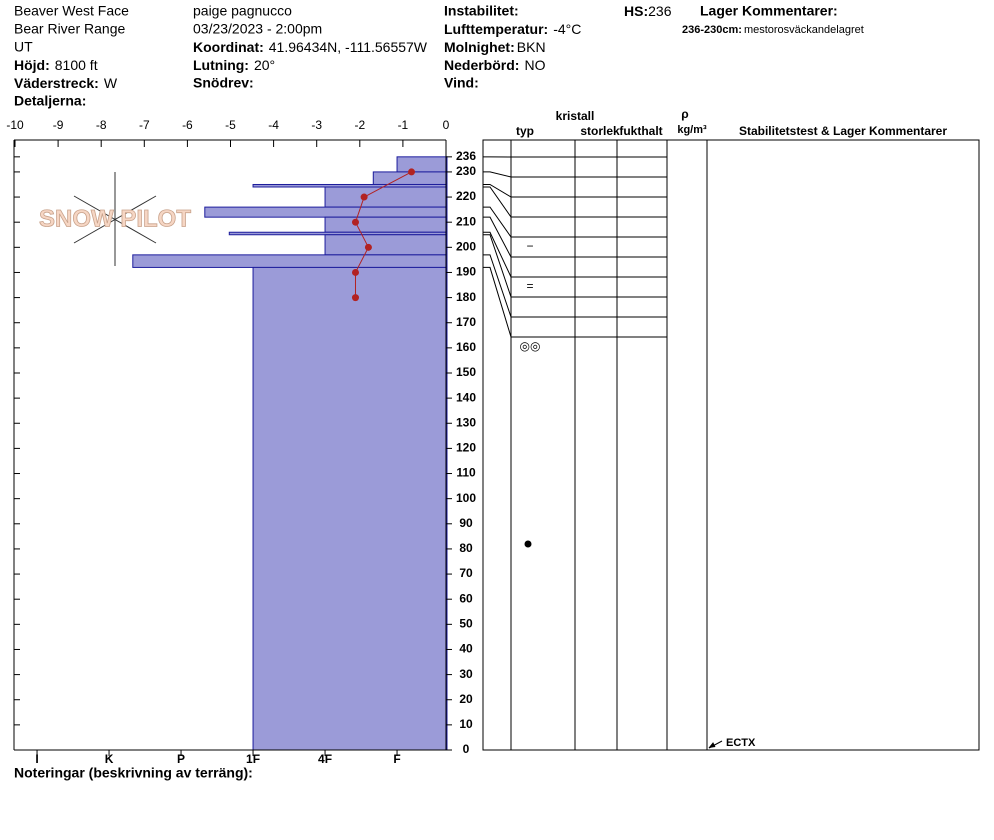  Describe the element at coordinates (230, 125) in the screenshot. I see `x-tick-label: -5` at that location.